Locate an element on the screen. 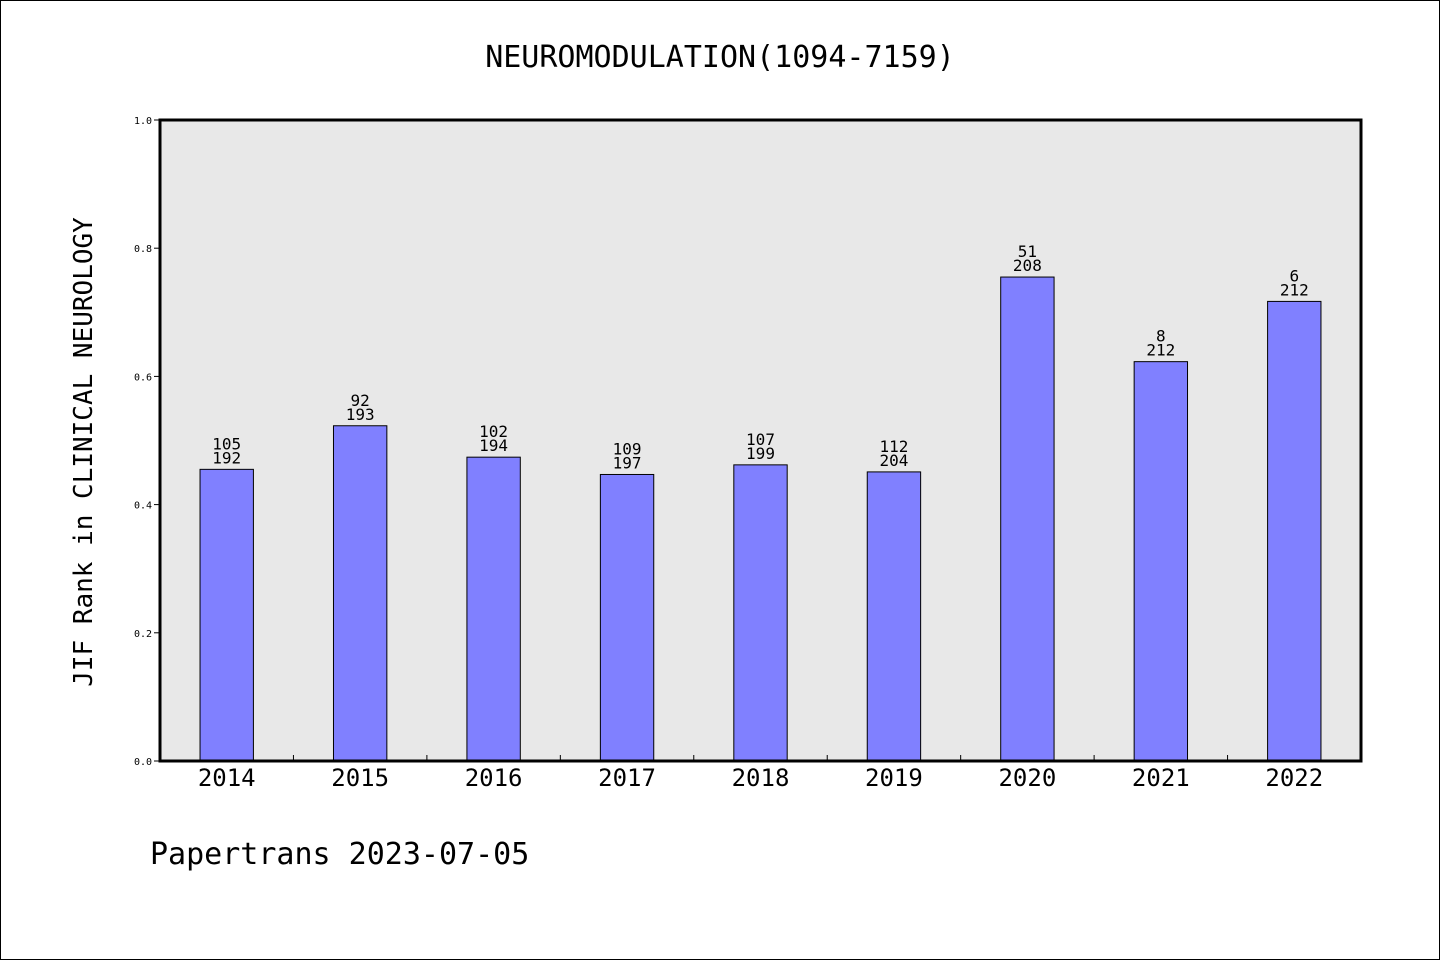 The height and width of the screenshot is (960, 1440). y-tick-label: 0.6 is located at coordinates (143, 377).